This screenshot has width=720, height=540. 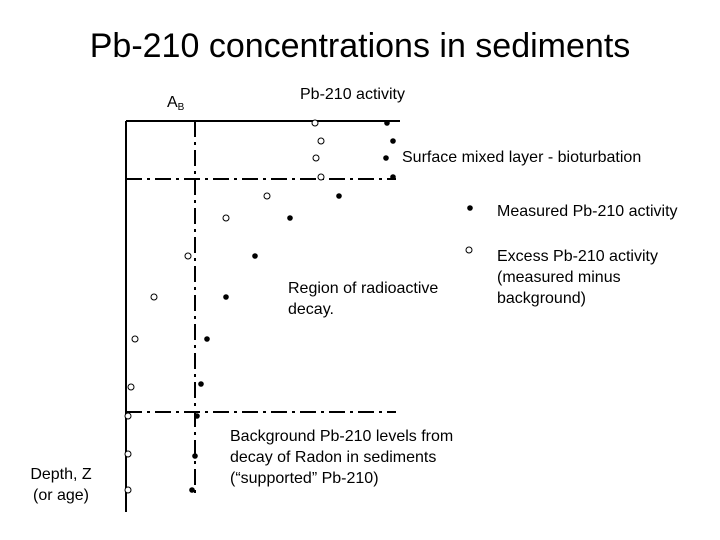 What do you see at coordinates (176, 103) in the screenshot?
I see `background-marker-label: AB` at bounding box center [176, 103].